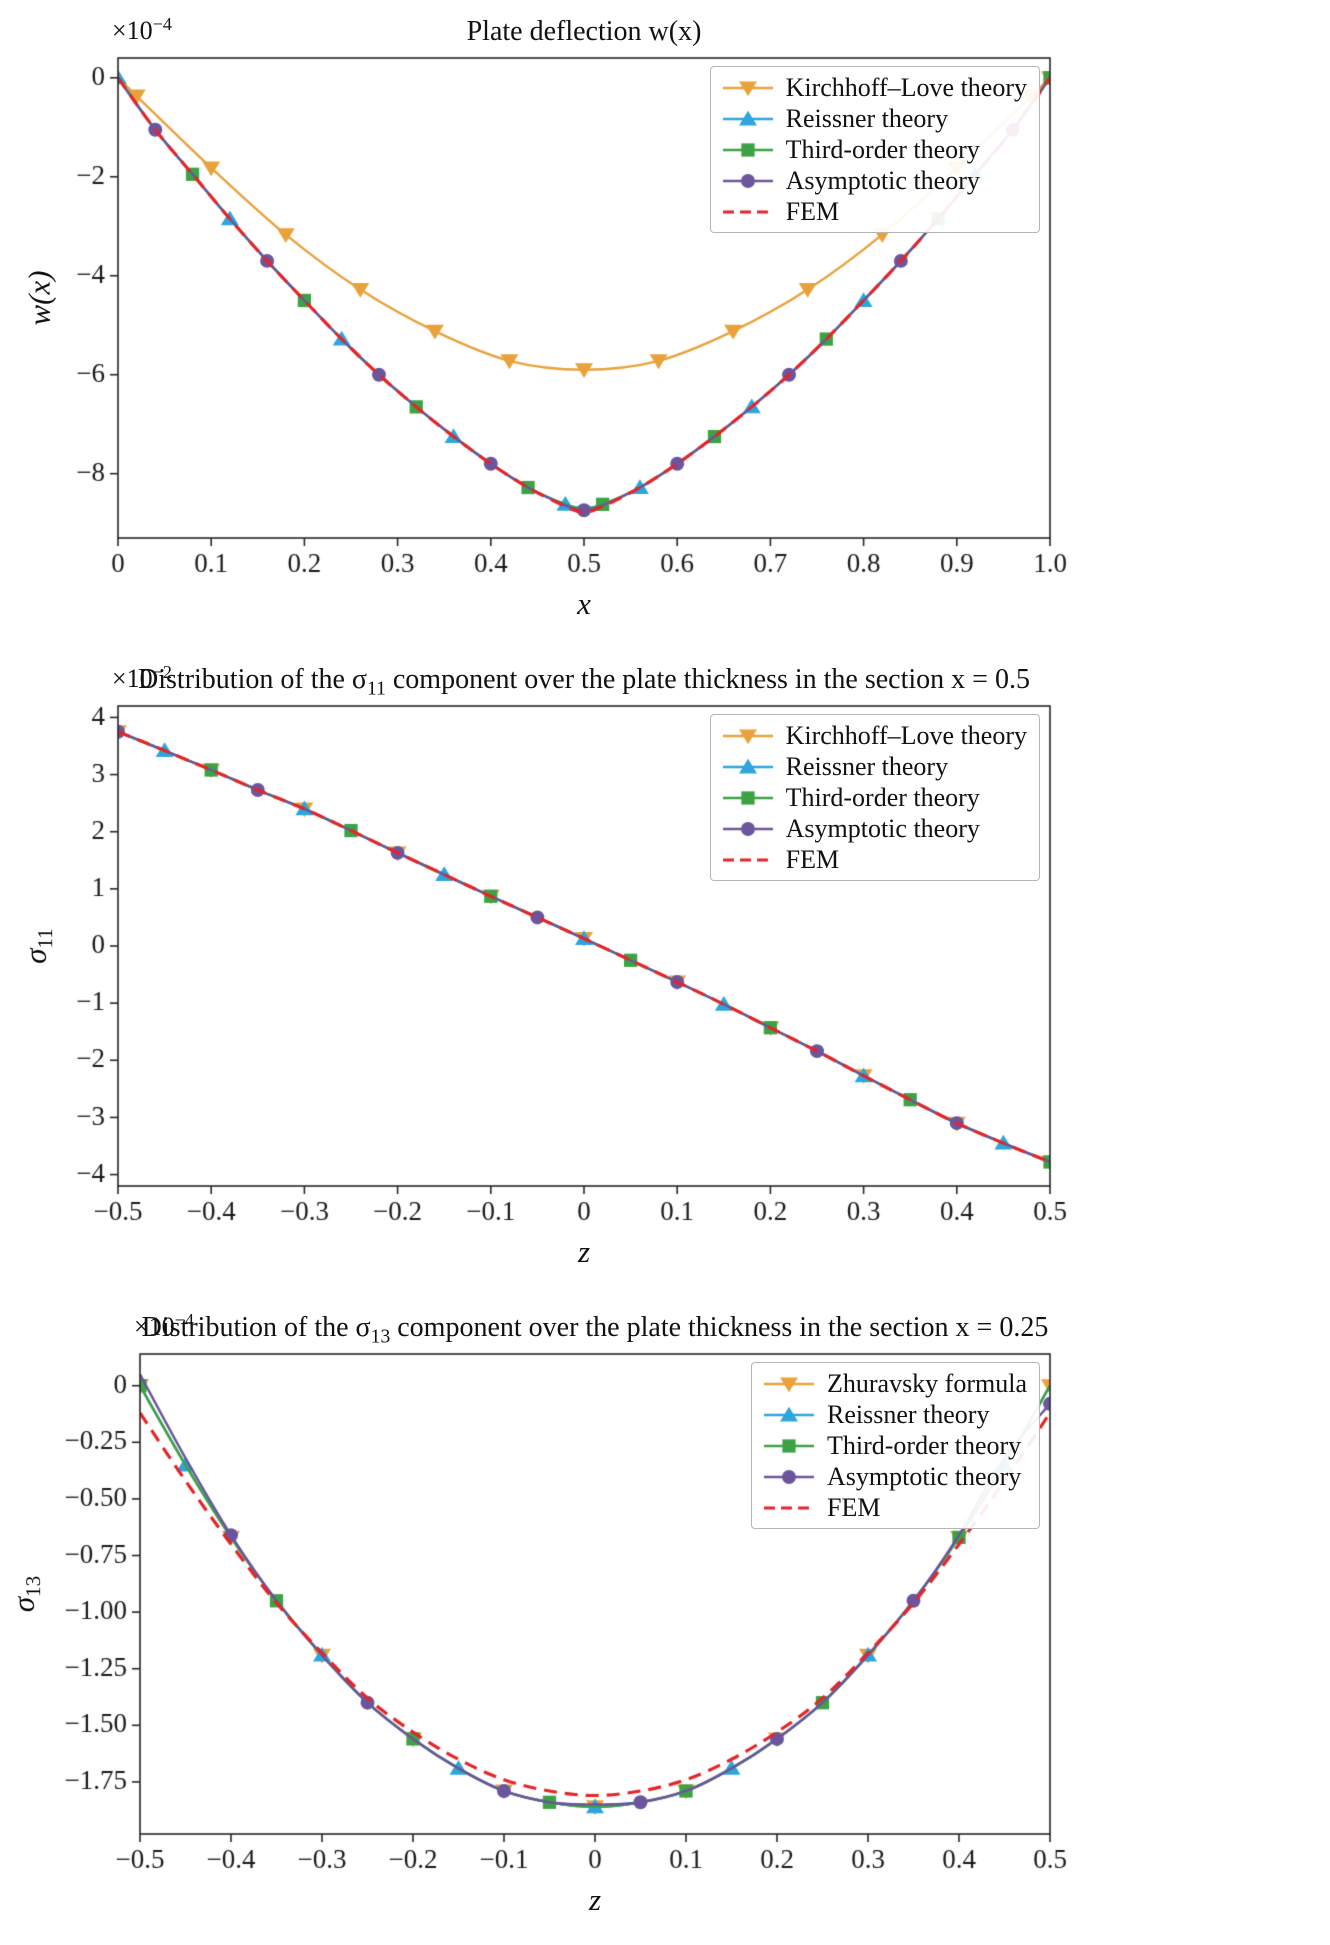  I want to click on y-axis-label: σ13, so click(25, 1594).